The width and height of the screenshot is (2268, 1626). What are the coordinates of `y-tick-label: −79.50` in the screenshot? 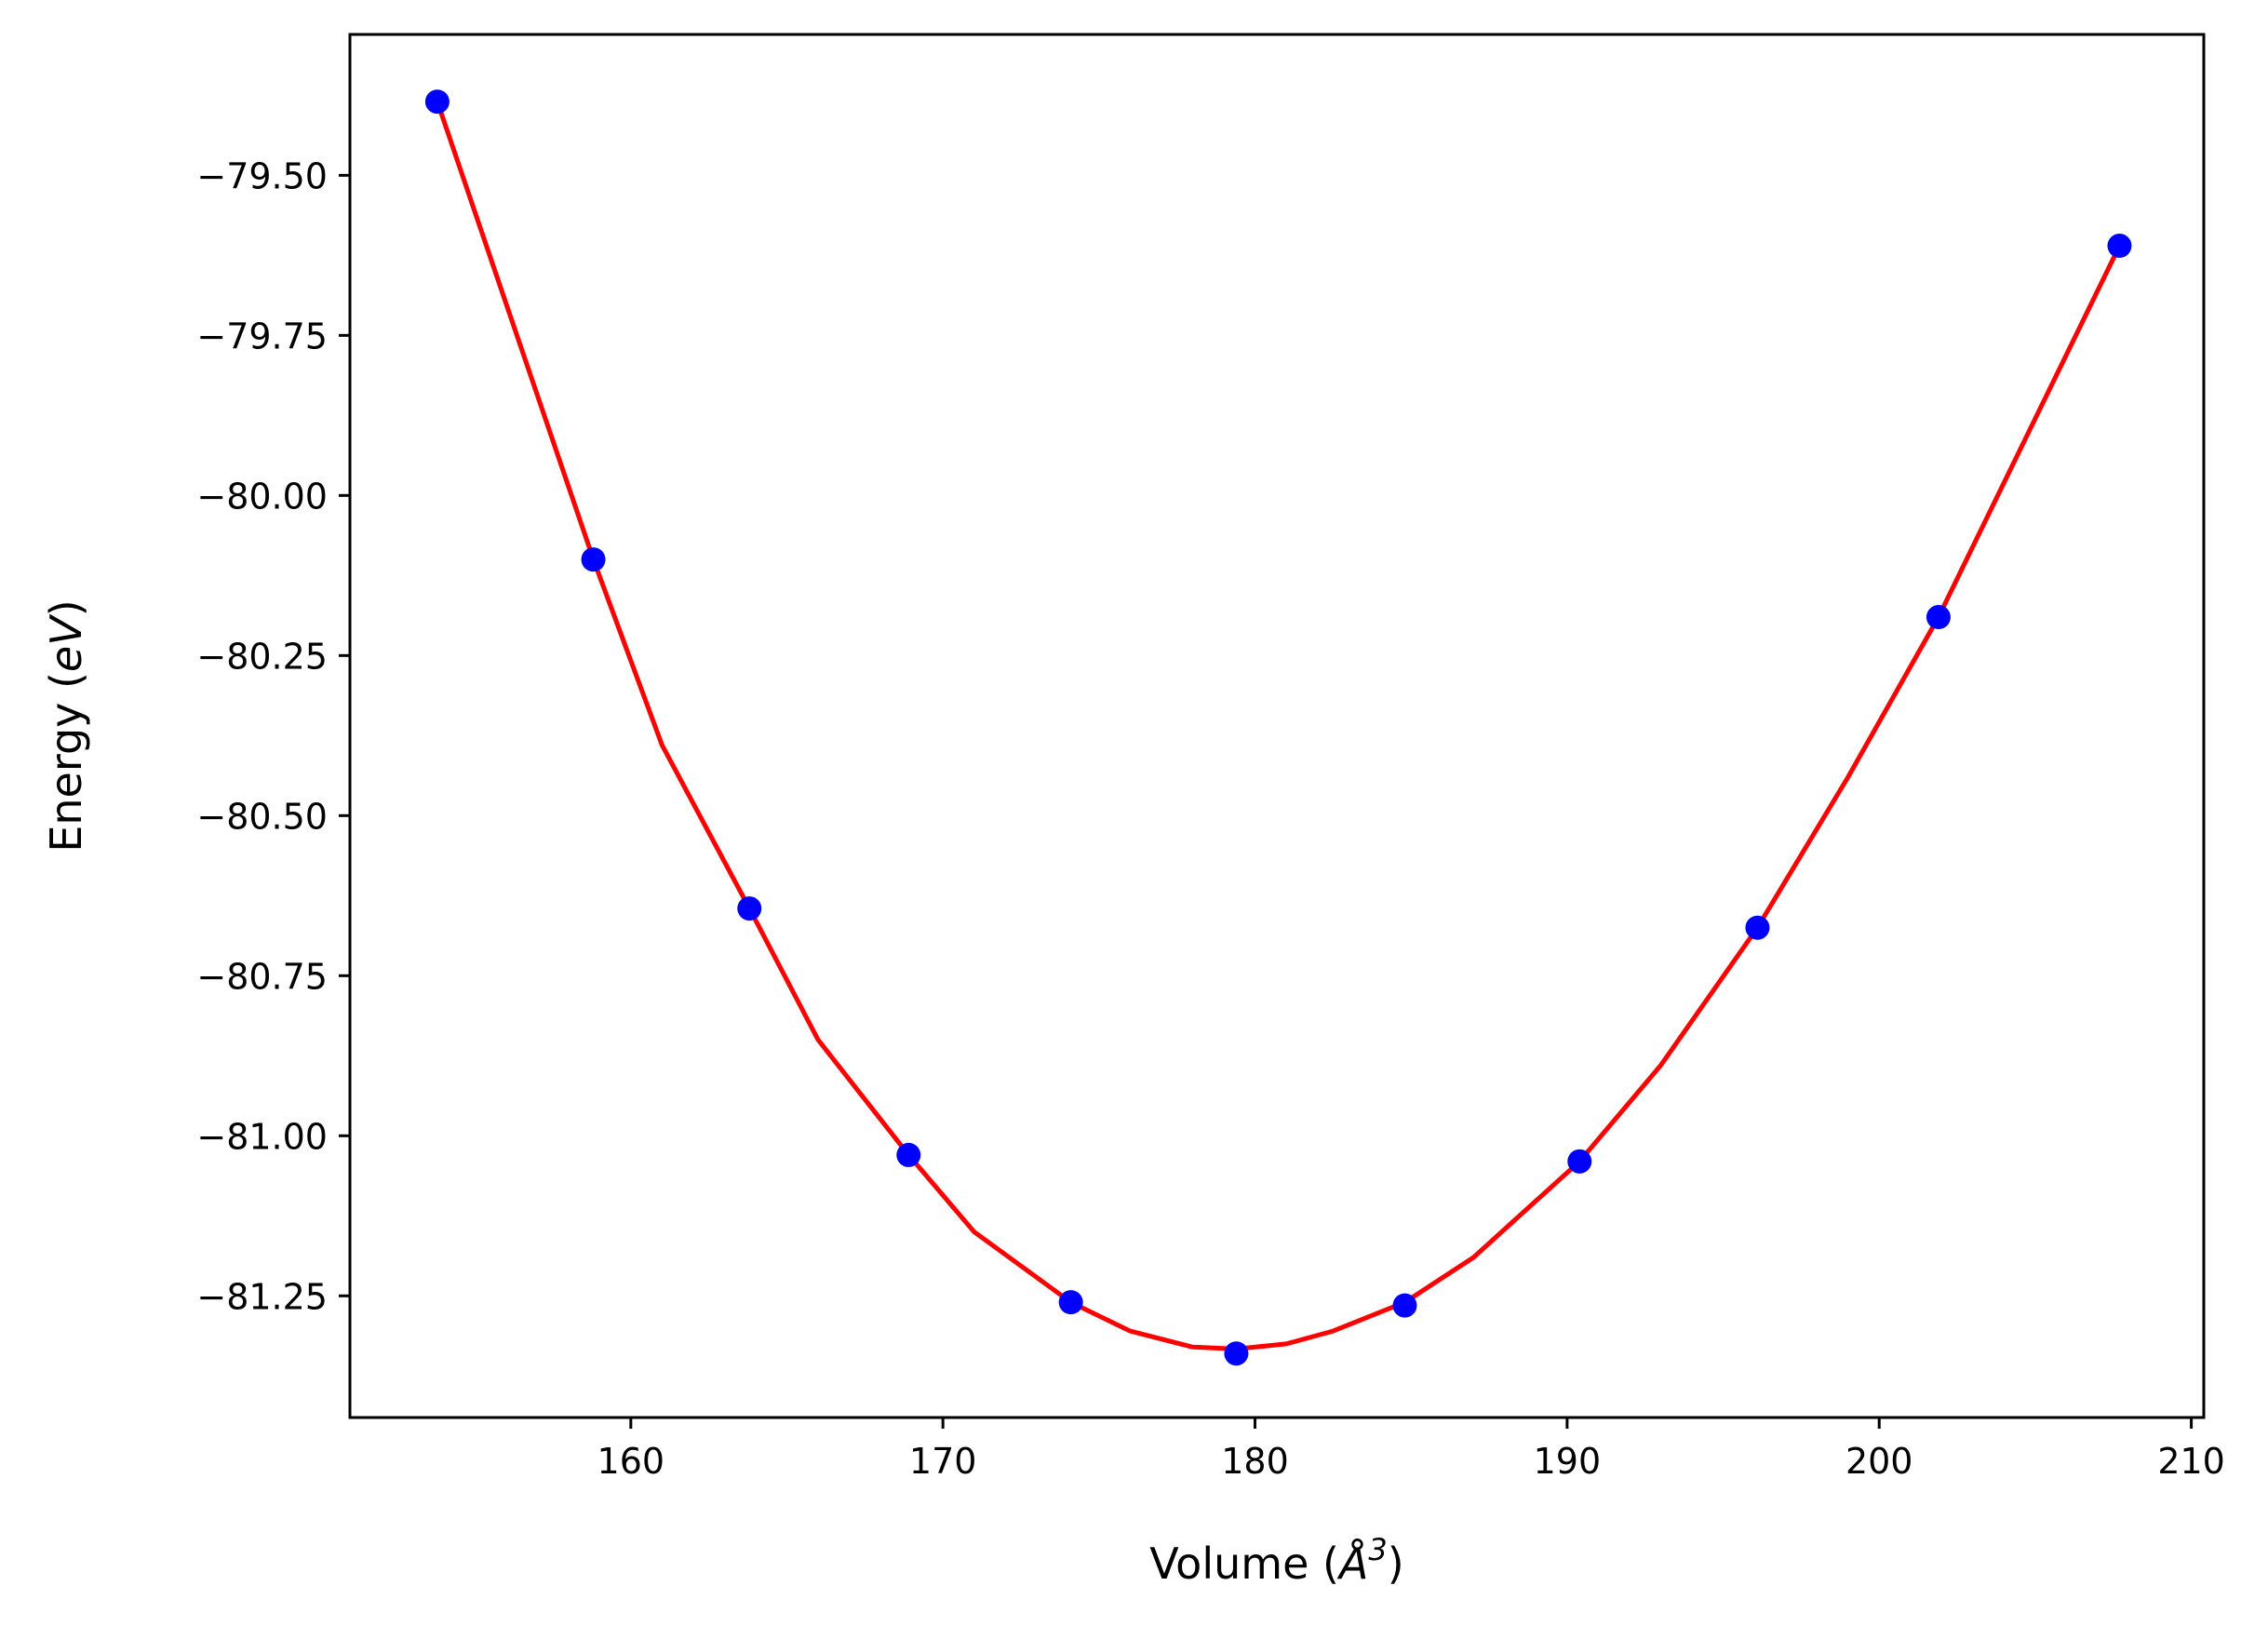 It's located at (262, 175).